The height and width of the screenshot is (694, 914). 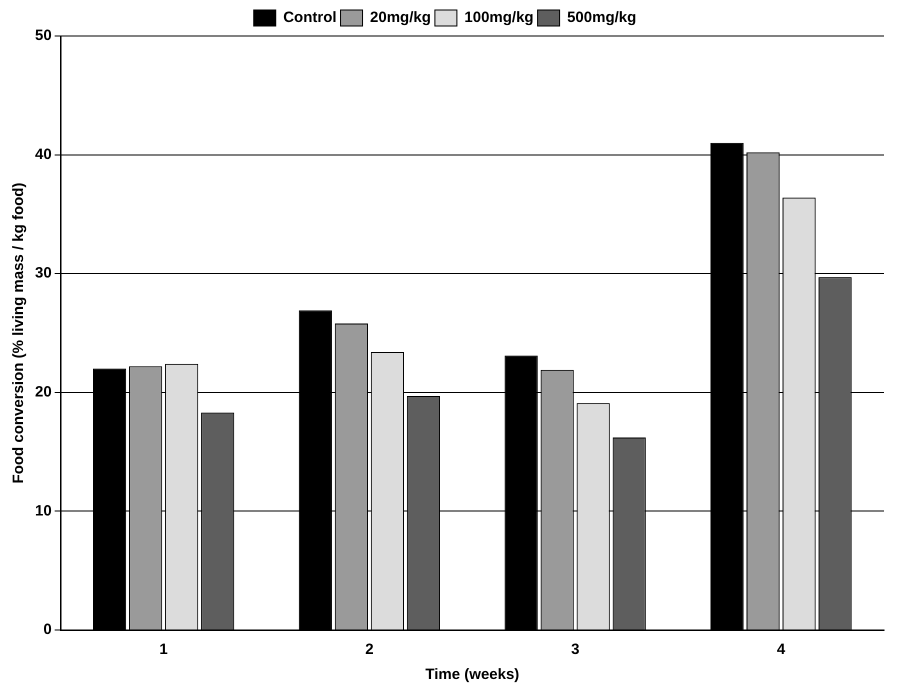 What do you see at coordinates (43, 273) in the screenshot?
I see `y-tick-label: 30` at bounding box center [43, 273].